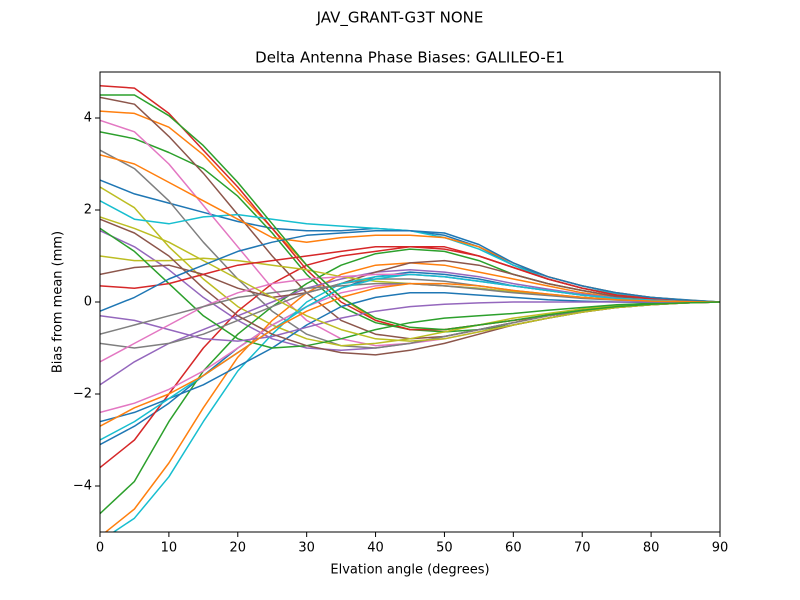 The width and height of the screenshot is (800, 600). What do you see at coordinates (651, 548) in the screenshot?
I see `x-tick-label: 80` at bounding box center [651, 548].